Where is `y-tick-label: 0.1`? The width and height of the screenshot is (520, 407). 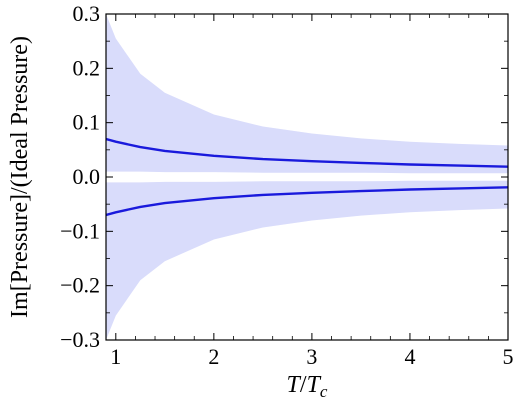 y-tick-label: 0.1 is located at coordinates (87, 122).